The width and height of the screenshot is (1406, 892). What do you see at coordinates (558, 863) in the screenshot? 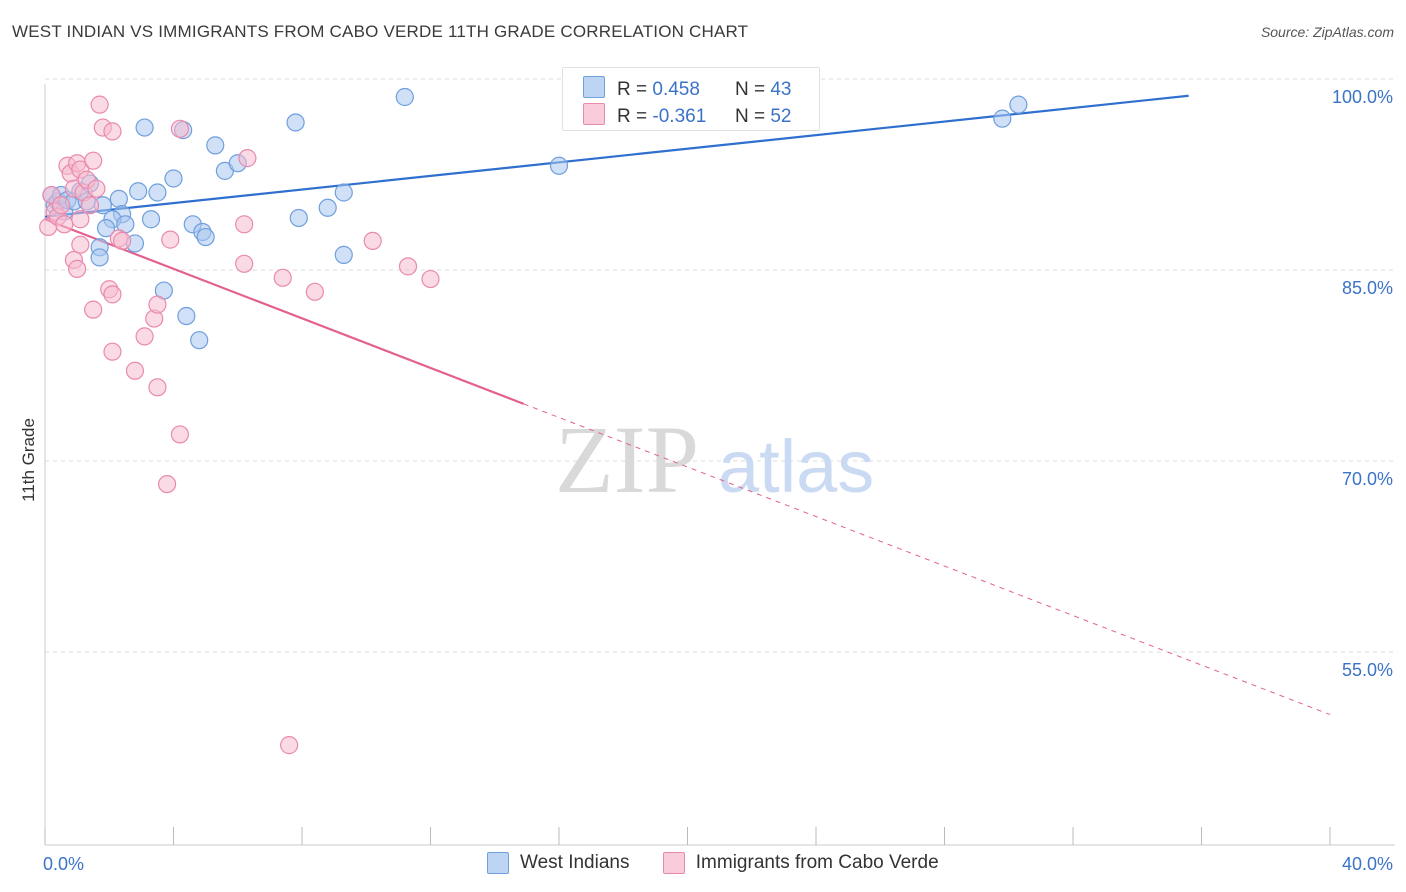
I see `legend-item-west-indians: West Indians` at bounding box center [558, 863].